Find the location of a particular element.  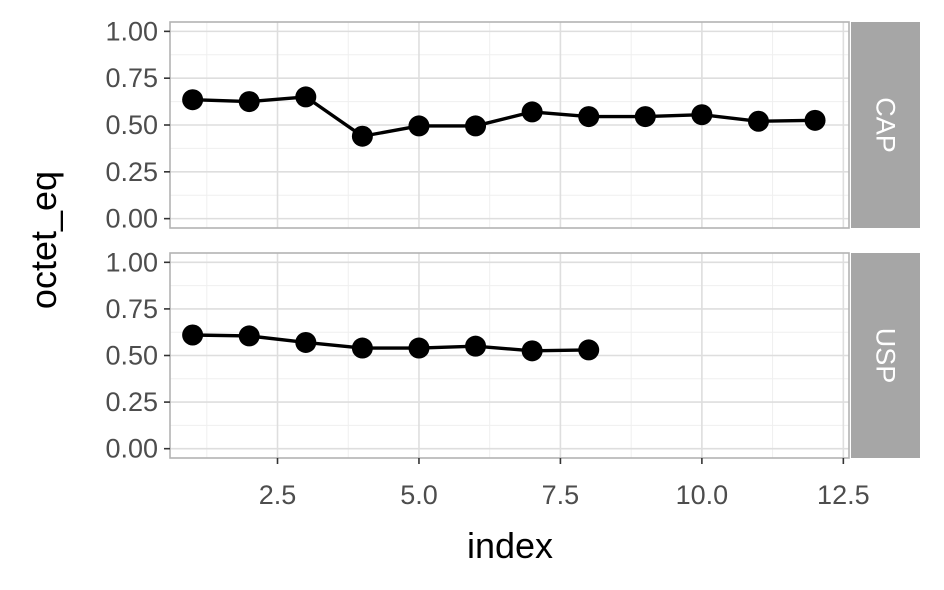

x-tick-label: 2.5 is located at coordinates (278, 495).